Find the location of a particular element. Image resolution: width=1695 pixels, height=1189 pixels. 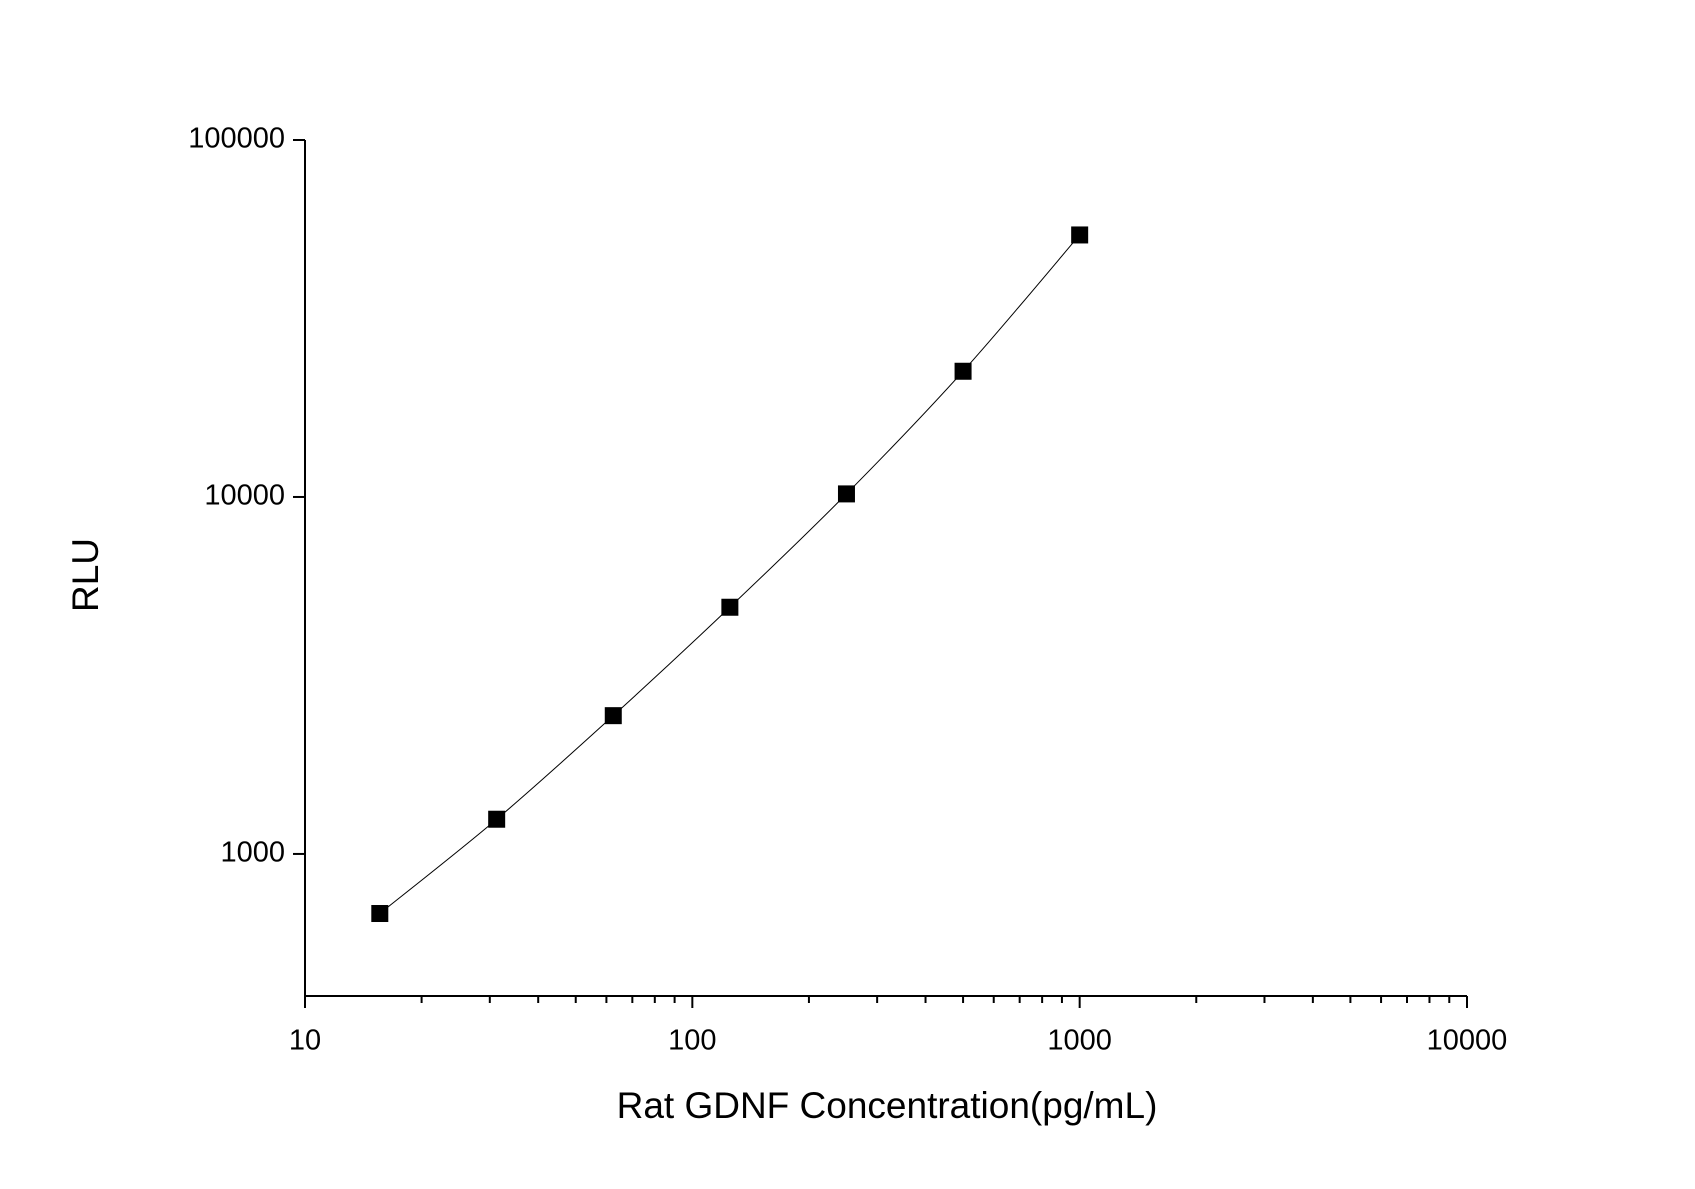

x-tick-label: 100 is located at coordinates (692, 1041).